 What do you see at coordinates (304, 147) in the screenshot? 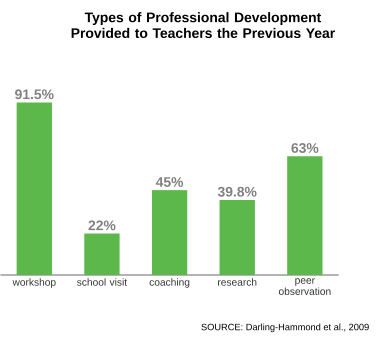
I see `data-label: 63%` at bounding box center [304, 147].